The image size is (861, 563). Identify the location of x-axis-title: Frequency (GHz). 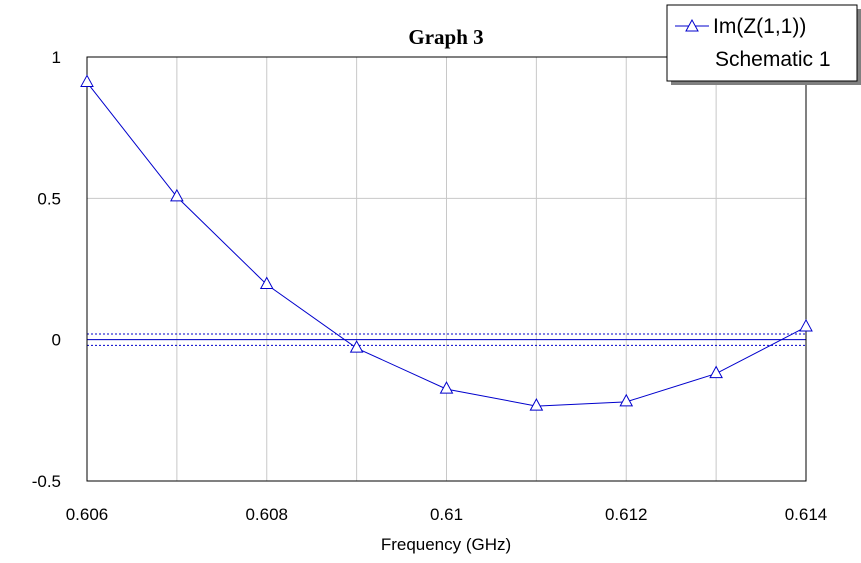
(446, 544).